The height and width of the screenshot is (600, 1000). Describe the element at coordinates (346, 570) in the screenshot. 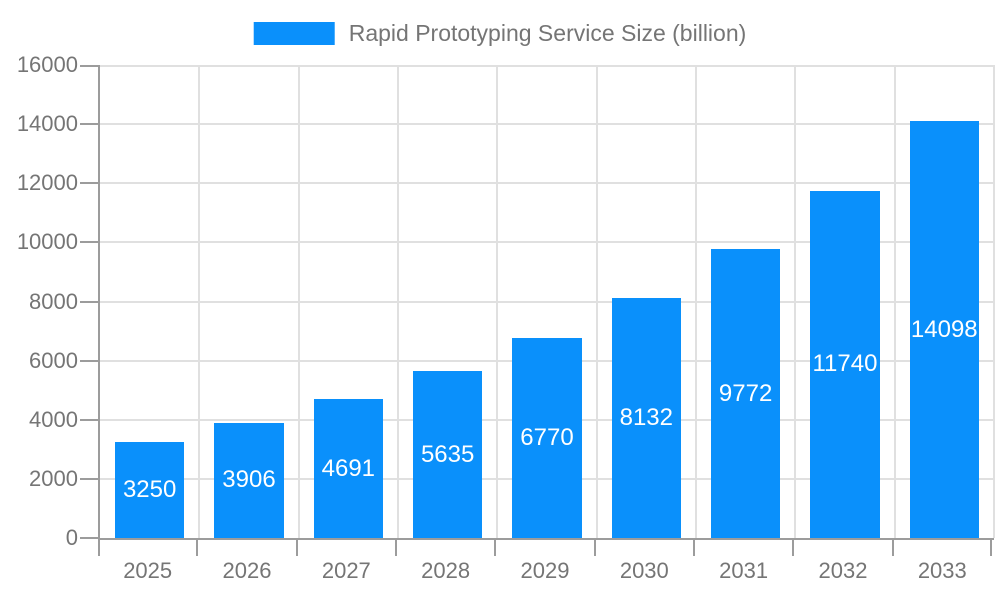

I see `x-tick-label: 2027` at that location.